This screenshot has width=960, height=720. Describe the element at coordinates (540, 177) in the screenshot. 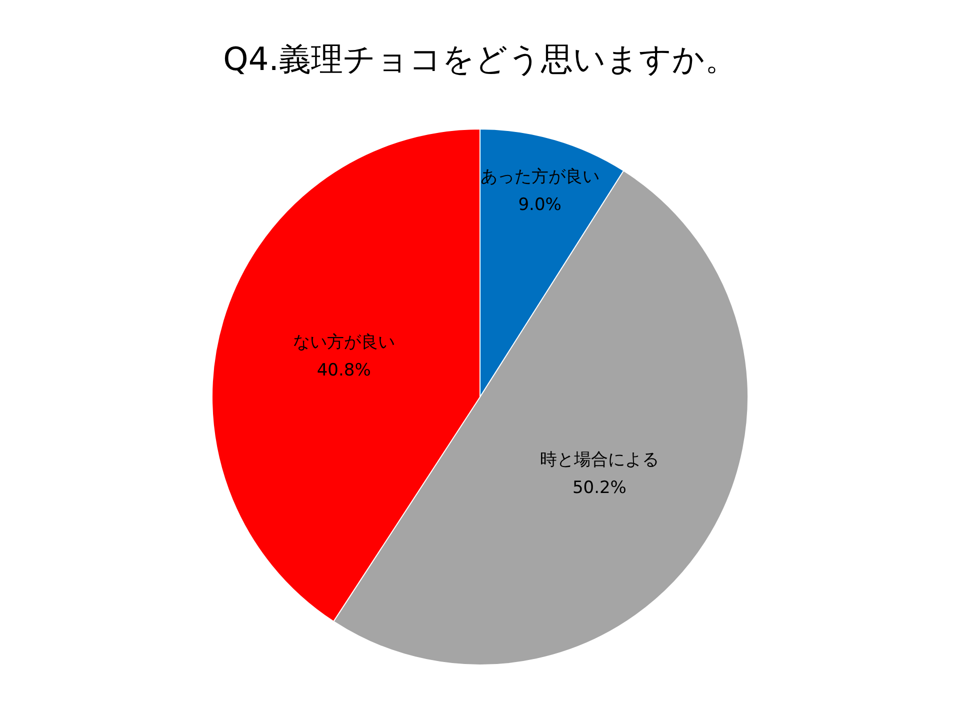

I see `slice-label: あった方が良い` at that location.